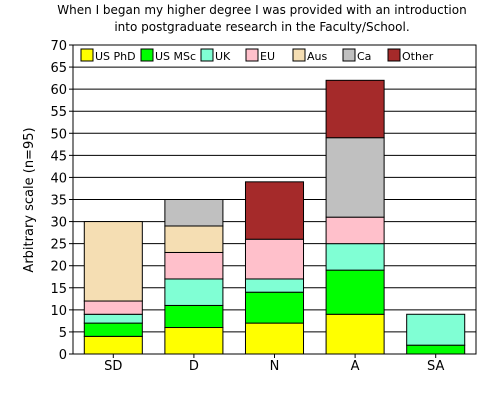 This screenshot has height=405, width=500. What do you see at coordinates (115, 56) in the screenshot?
I see `legend-label-us-phd: US PhD` at bounding box center [115, 56].